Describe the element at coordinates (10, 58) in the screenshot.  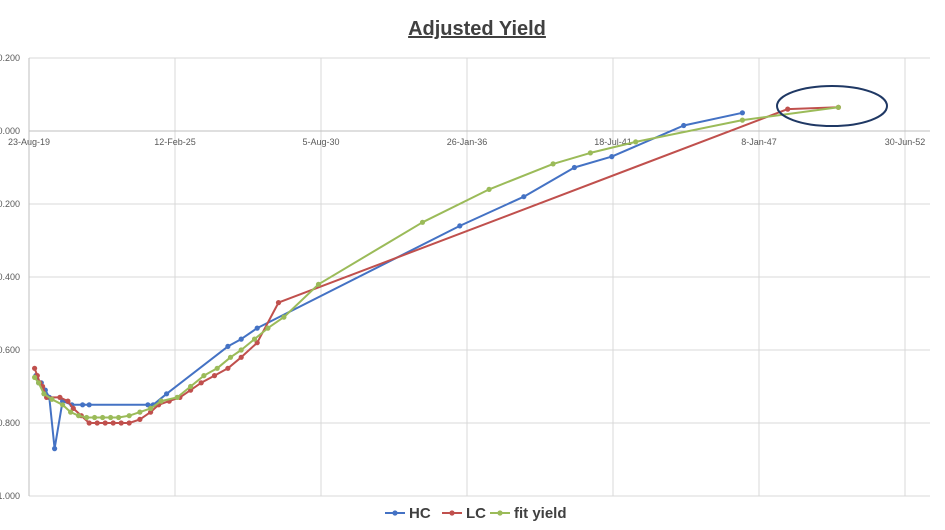
I see `y-tick-label: 0.200` at that location.